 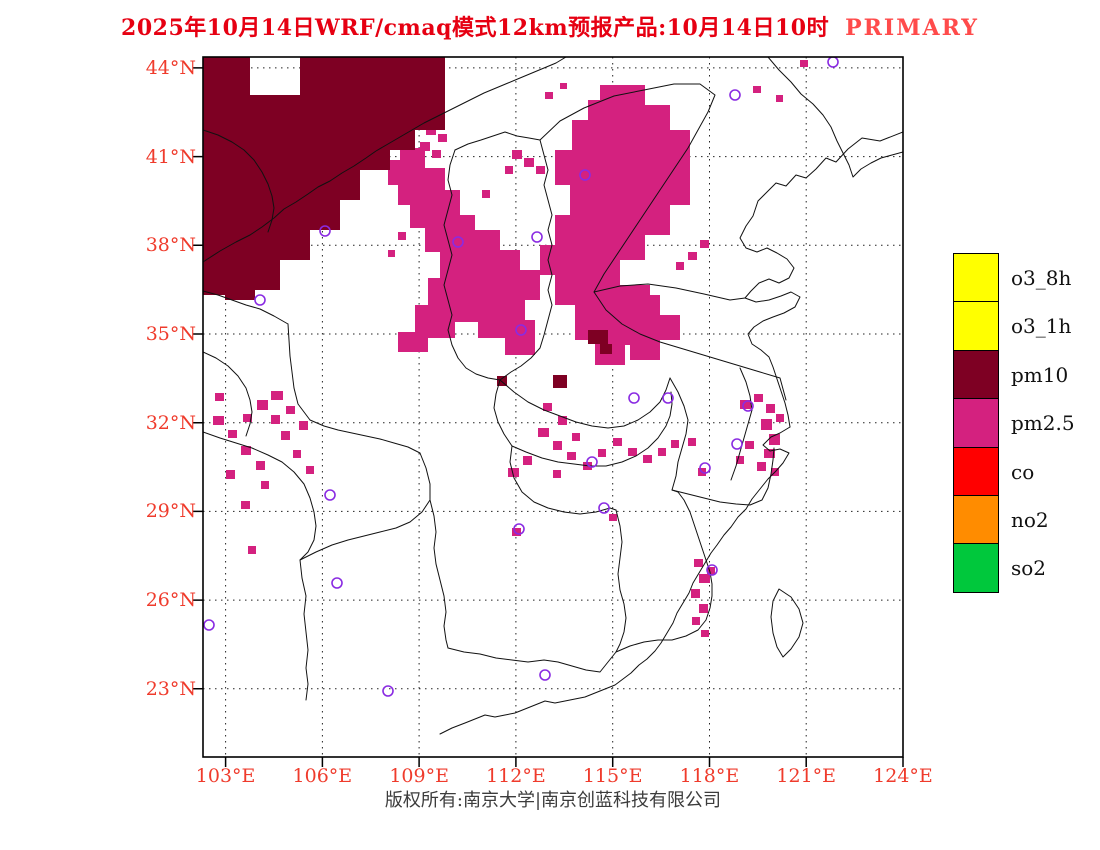 I want to click on lon-tick-label: 115°E, so click(x=612, y=776).